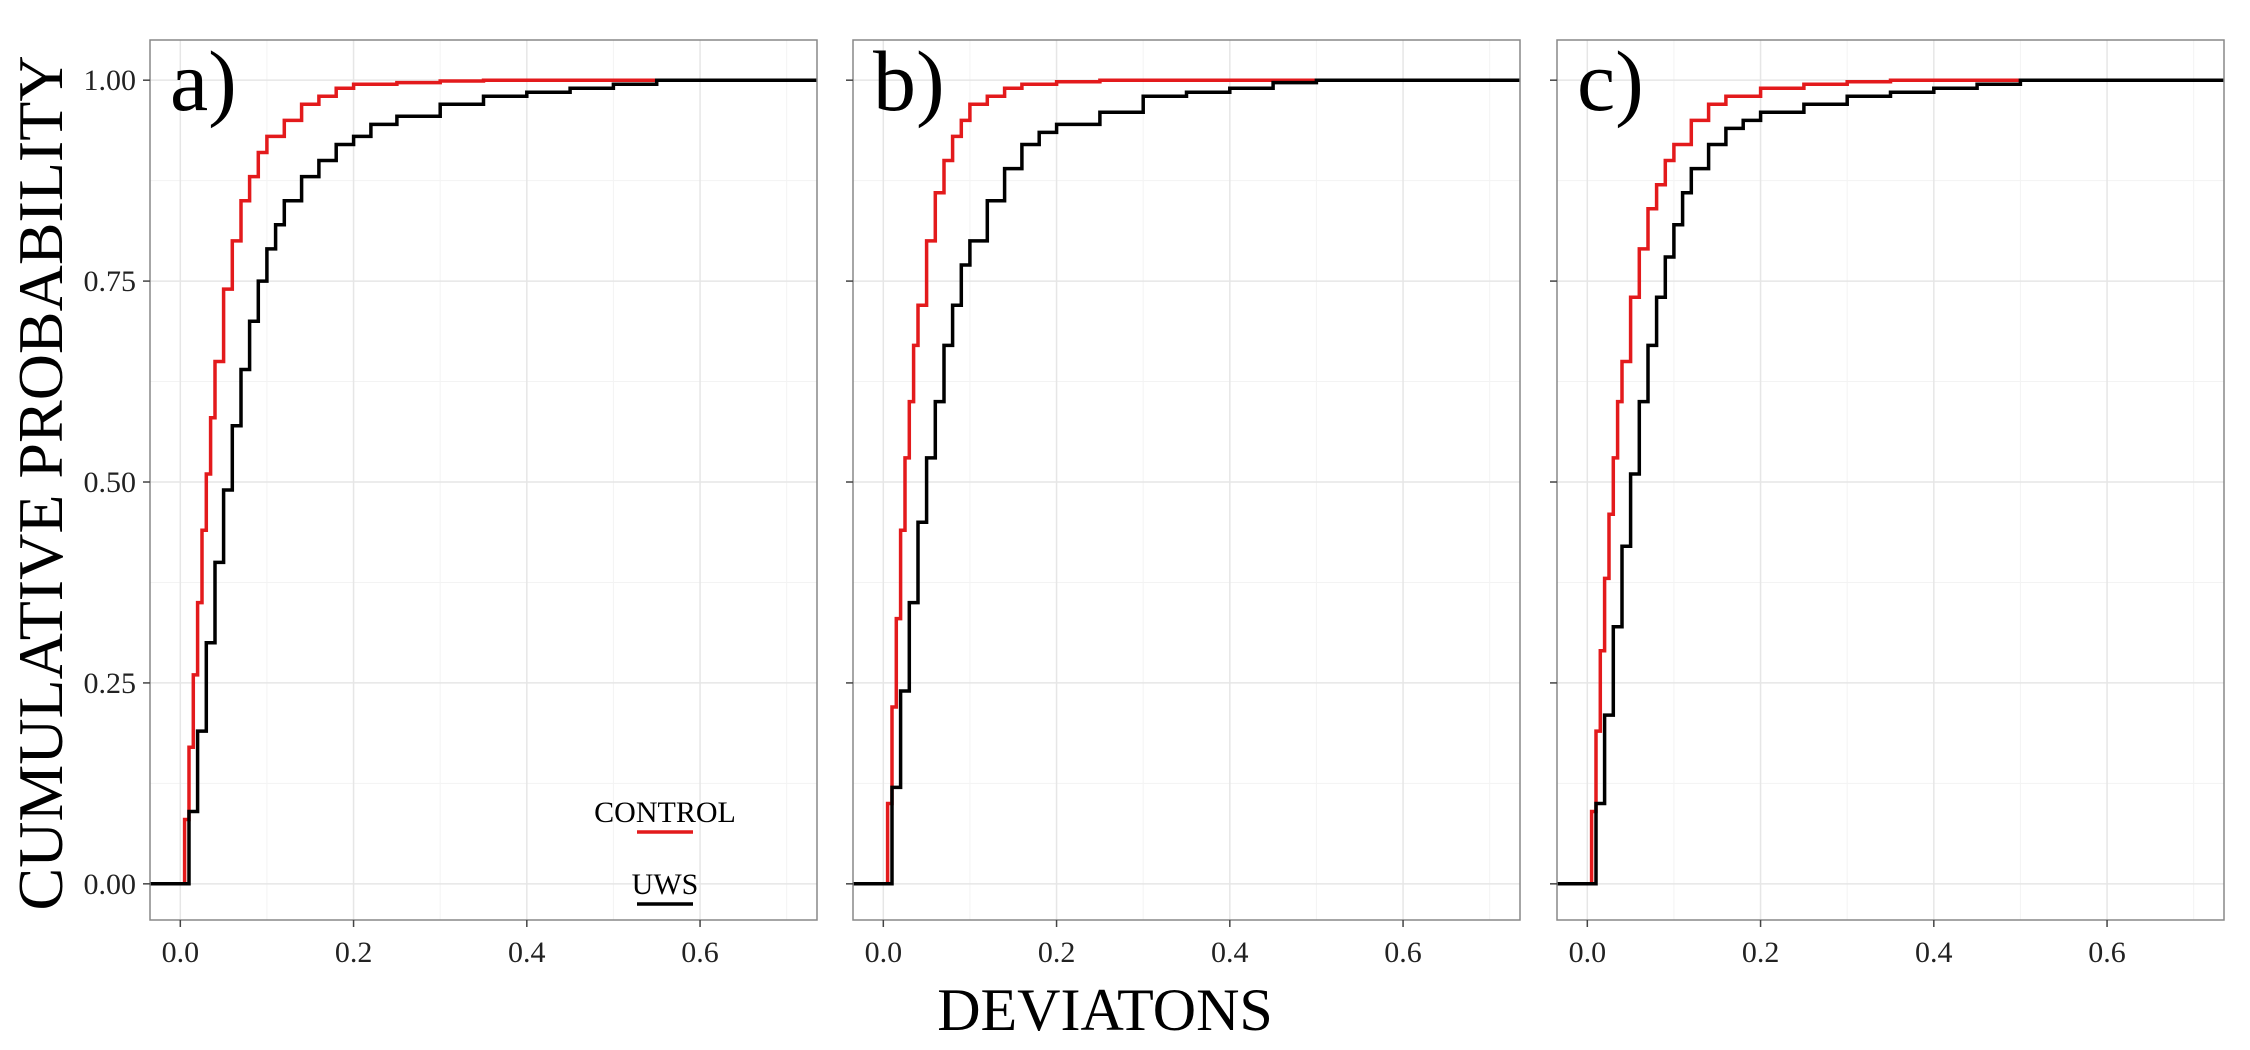 This screenshot has width=2250, height=1050. I want to click on y-tick-label: 0.50, so click(110, 482).